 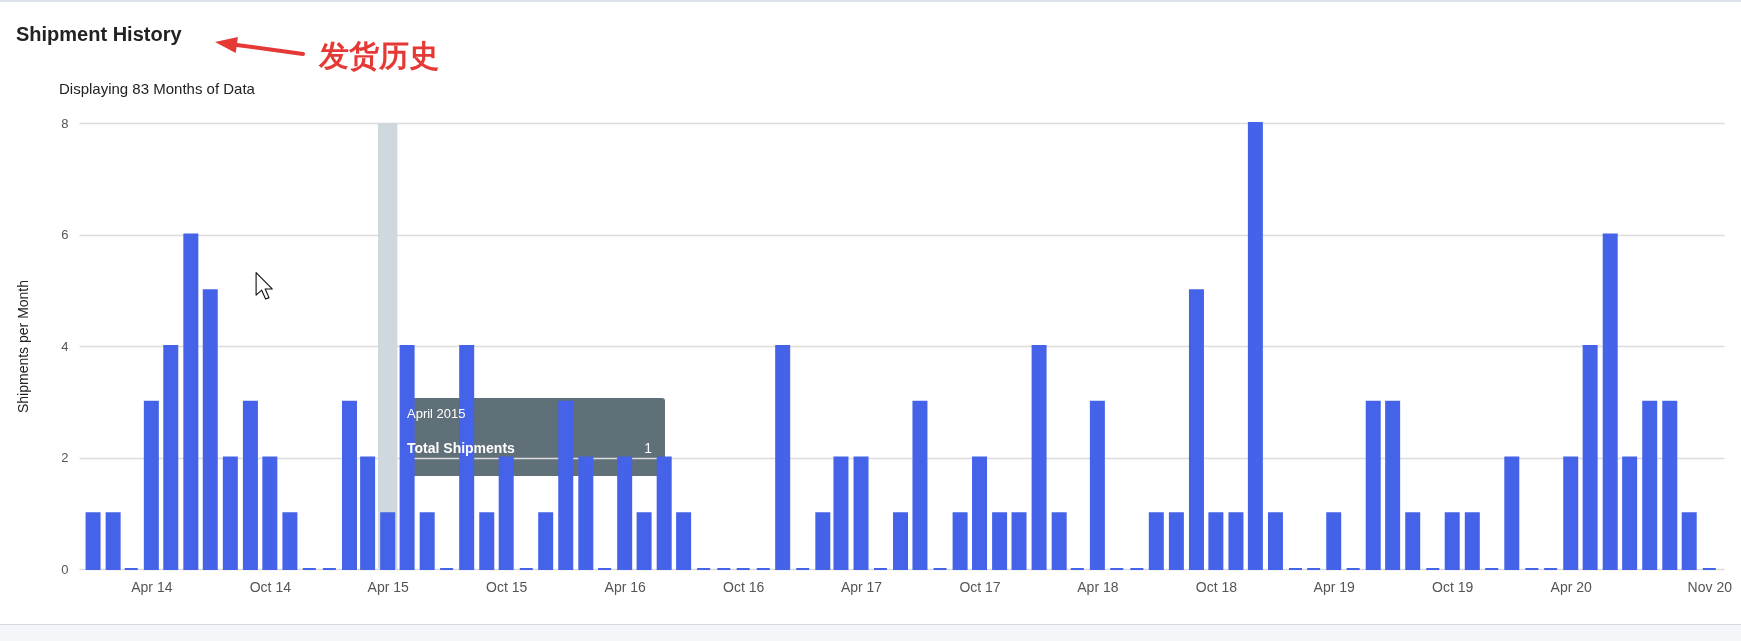 What do you see at coordinates (388, 586) in the screenshot?
I see `x-tick-label: Apr 15` at bounding box center [388, 586].